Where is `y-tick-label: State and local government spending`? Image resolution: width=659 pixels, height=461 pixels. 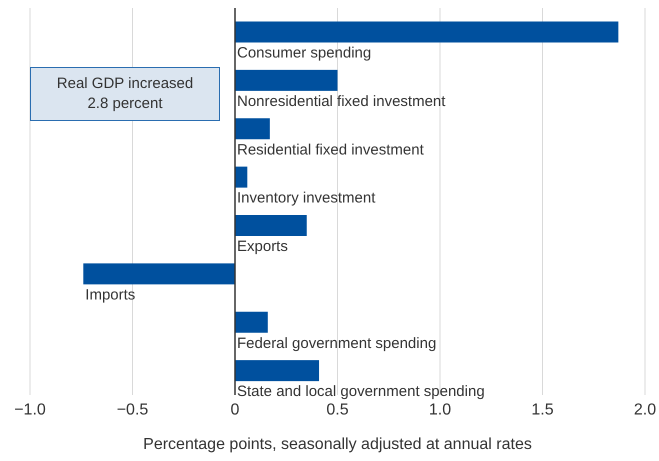 y-tick-label: State and local government spending is located at coordinates (361, 391).